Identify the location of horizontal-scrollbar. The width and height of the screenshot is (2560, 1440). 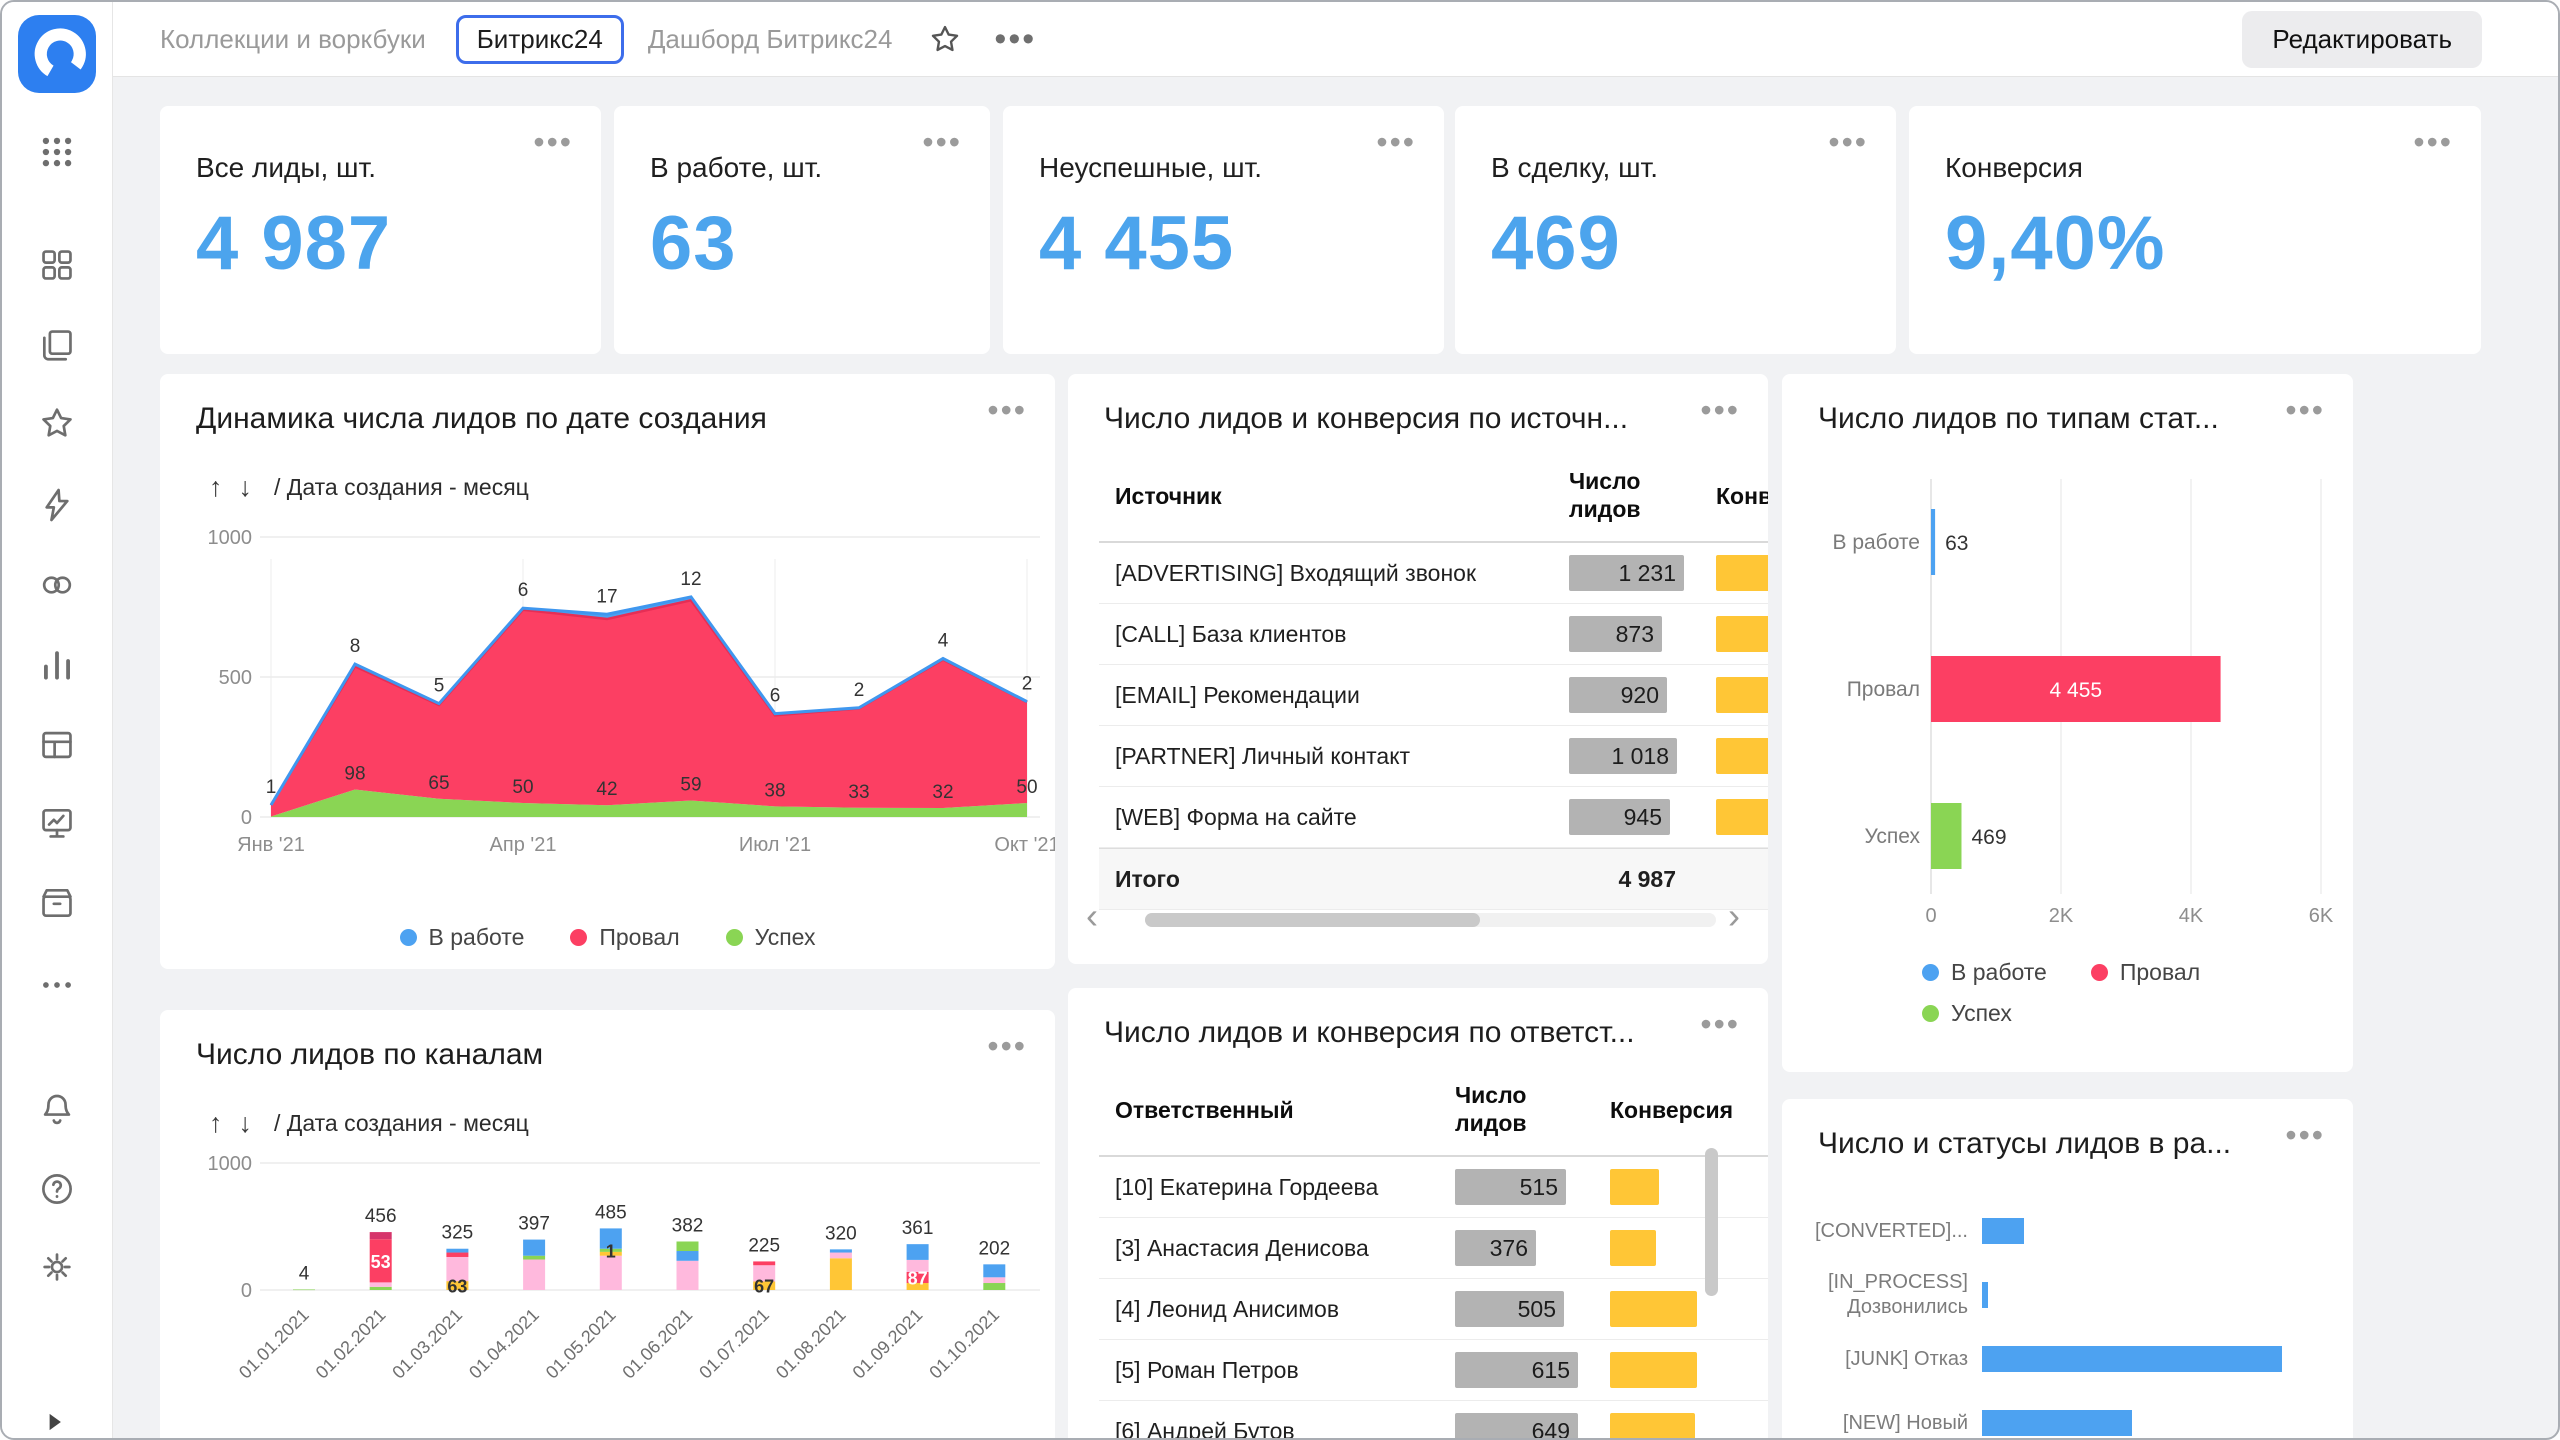
(1430, 920).